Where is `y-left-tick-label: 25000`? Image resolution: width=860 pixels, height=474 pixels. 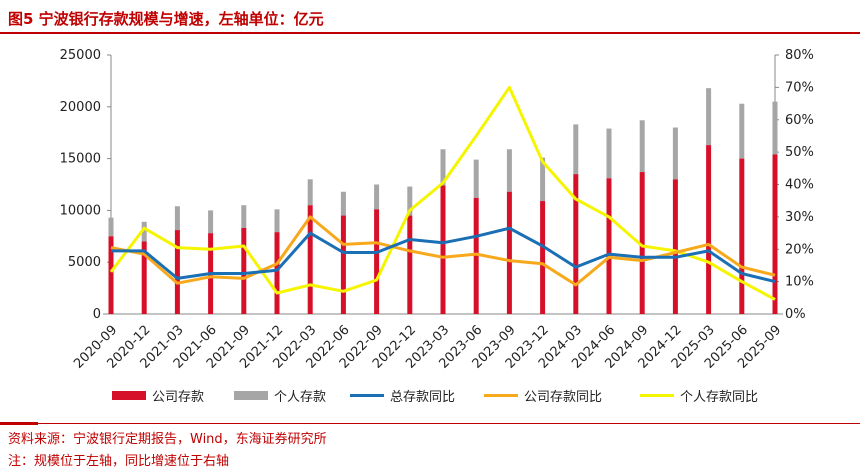
y-left-tick-label: 25000 is located at coordinates (80, 55).